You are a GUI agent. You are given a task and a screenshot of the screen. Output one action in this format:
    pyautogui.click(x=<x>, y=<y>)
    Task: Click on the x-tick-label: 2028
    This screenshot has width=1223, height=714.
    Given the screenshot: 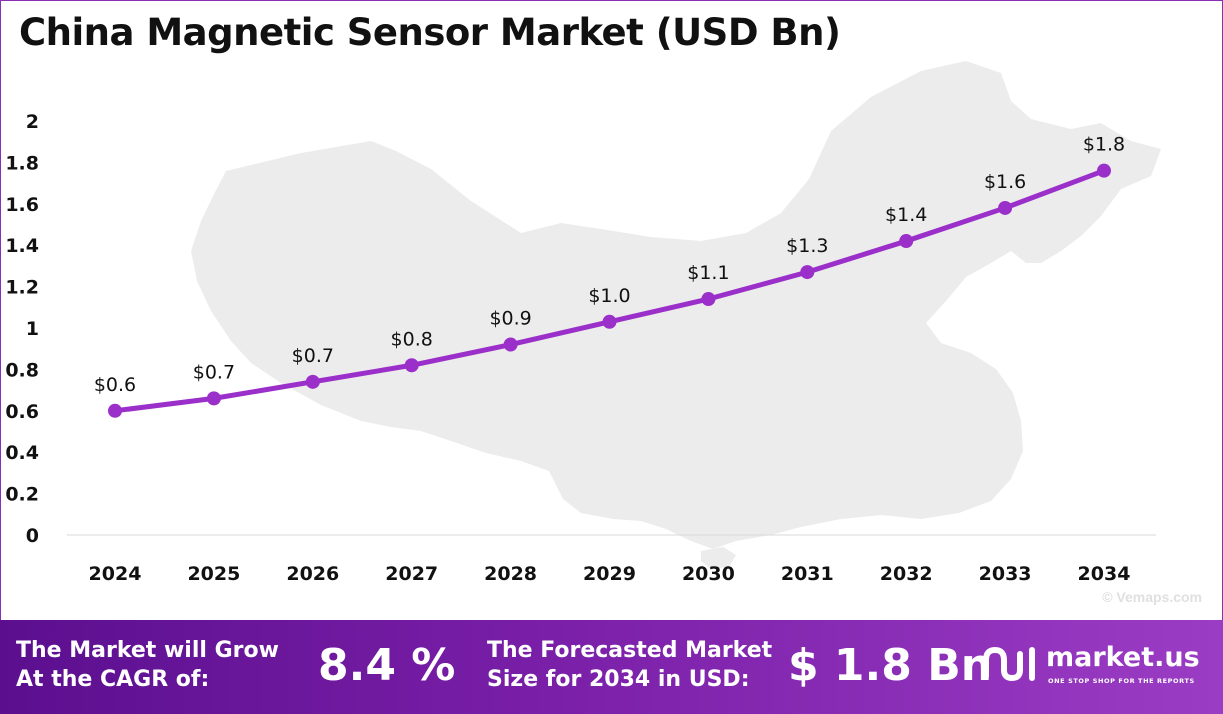 What is the action you would take?
    pyautogui.click(x=510, y=574)
    